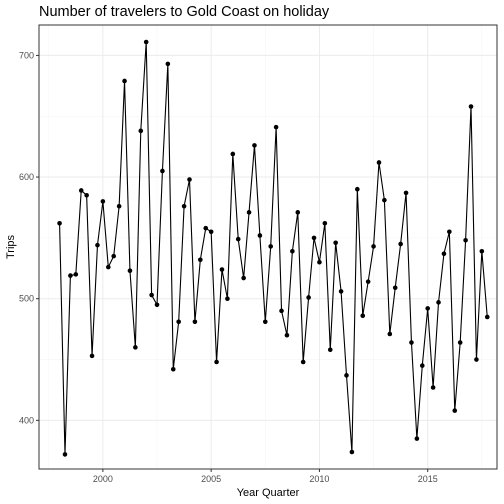 Image resolution: width=504 pixels, height=504 pixels. What do you see at coordinates (26, 299) in the screenshot?
I see `y-tick-label: 500` at bounding box center [26, 299].